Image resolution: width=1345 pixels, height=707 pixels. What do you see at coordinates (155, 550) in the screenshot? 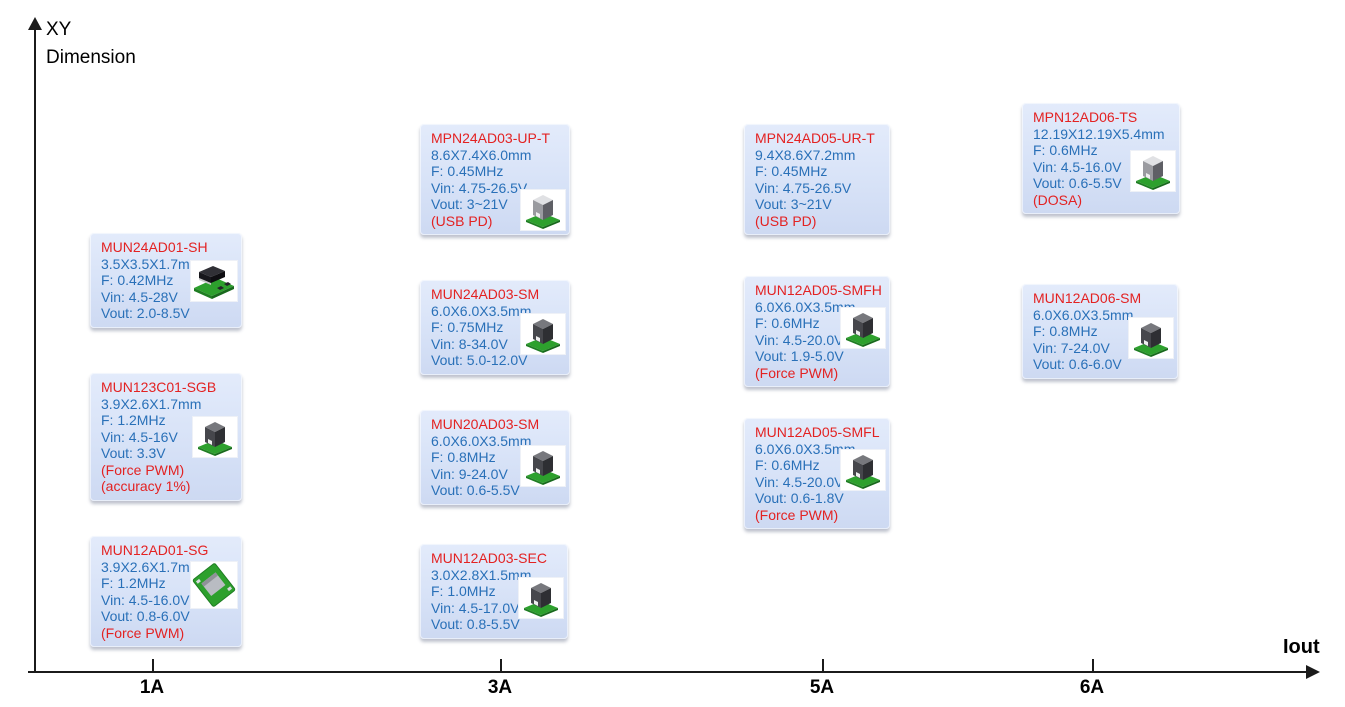
I see `product-part-number: MUN12AD01-SG` at bounding box center [155, 550].